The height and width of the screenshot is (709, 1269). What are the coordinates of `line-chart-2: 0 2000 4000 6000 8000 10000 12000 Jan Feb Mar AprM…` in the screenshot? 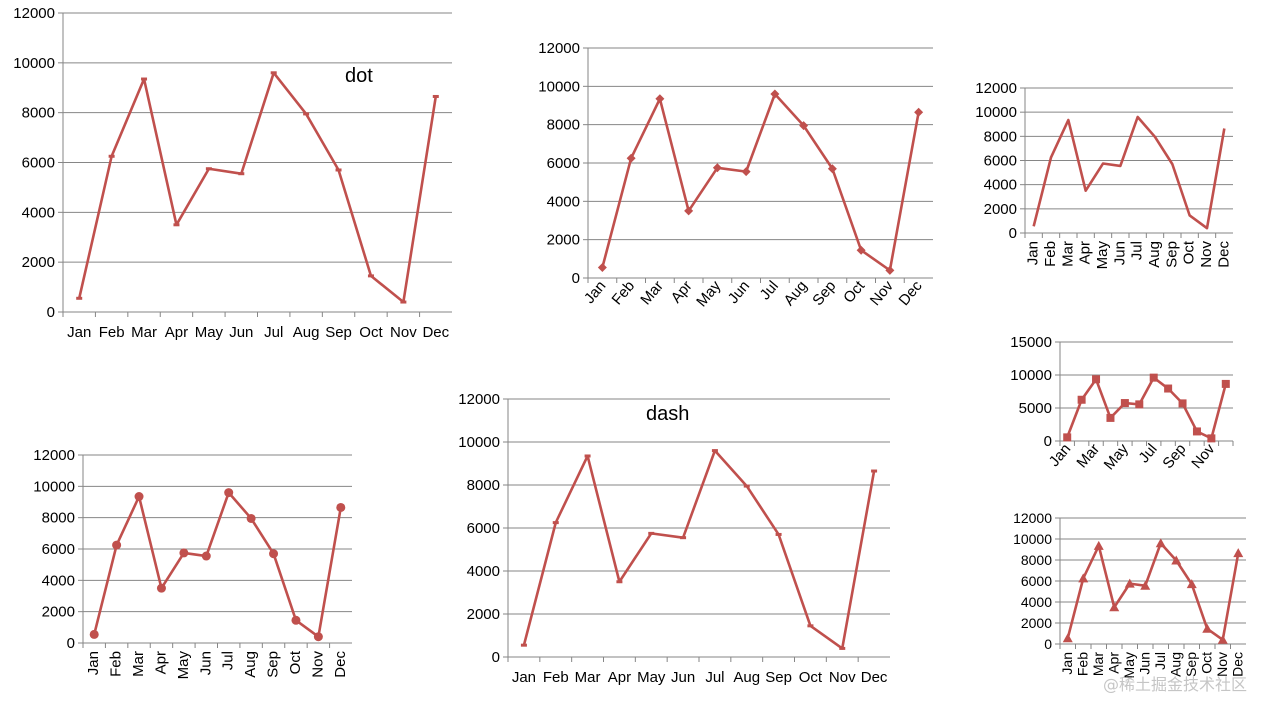 It's located at (735, 175).